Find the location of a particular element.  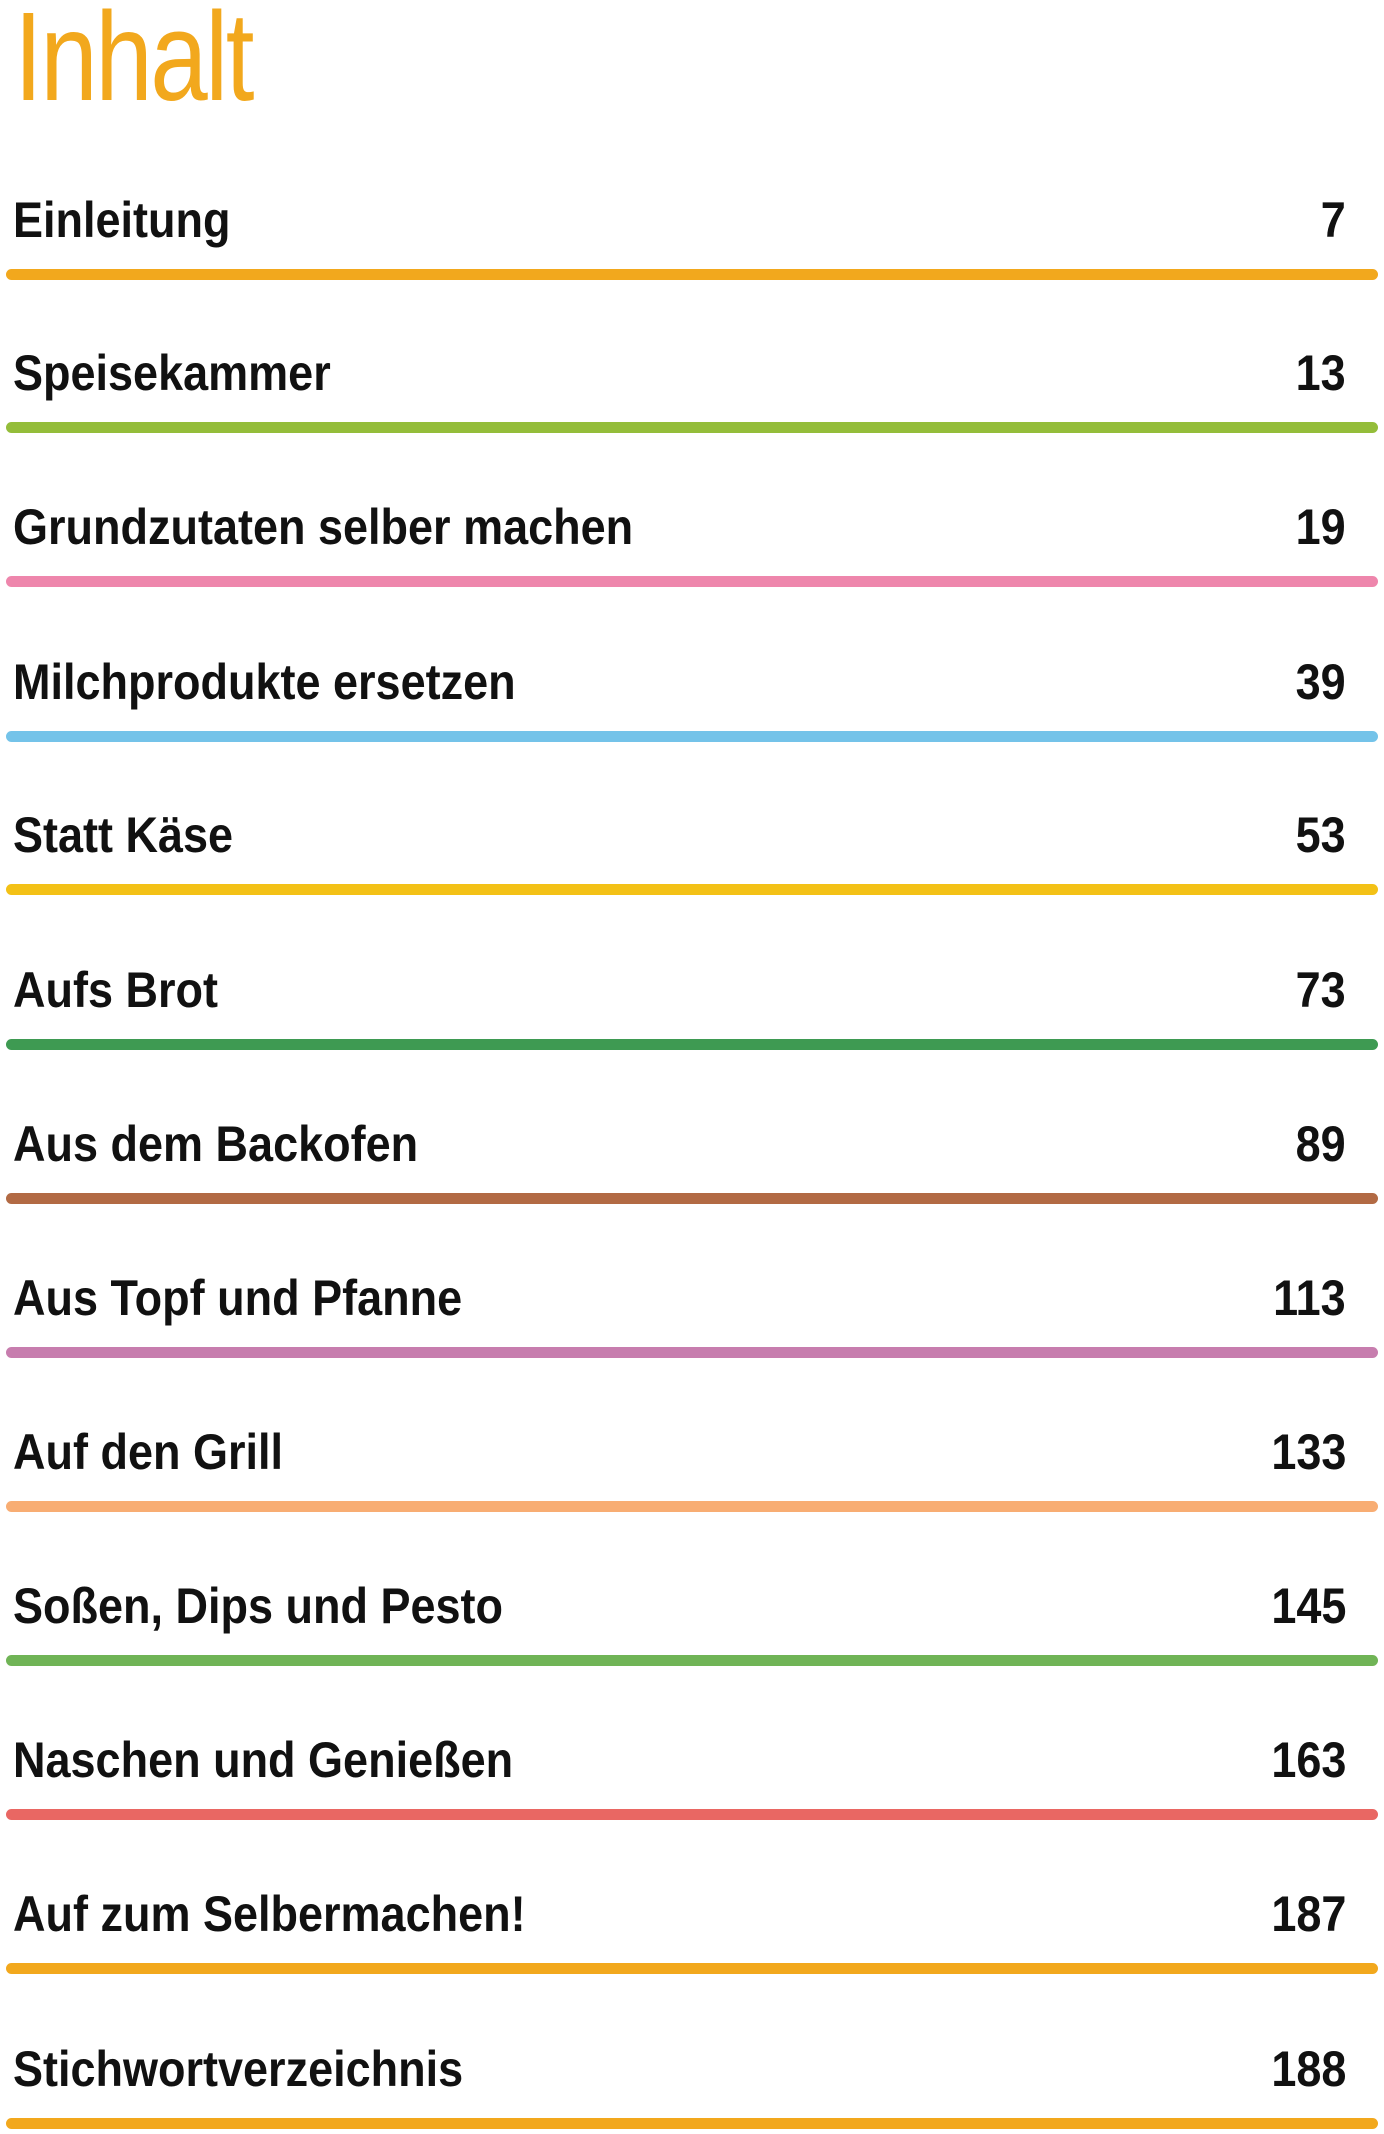

toc-entry-page-number: 113 is located at coordinates (1309, 1298).